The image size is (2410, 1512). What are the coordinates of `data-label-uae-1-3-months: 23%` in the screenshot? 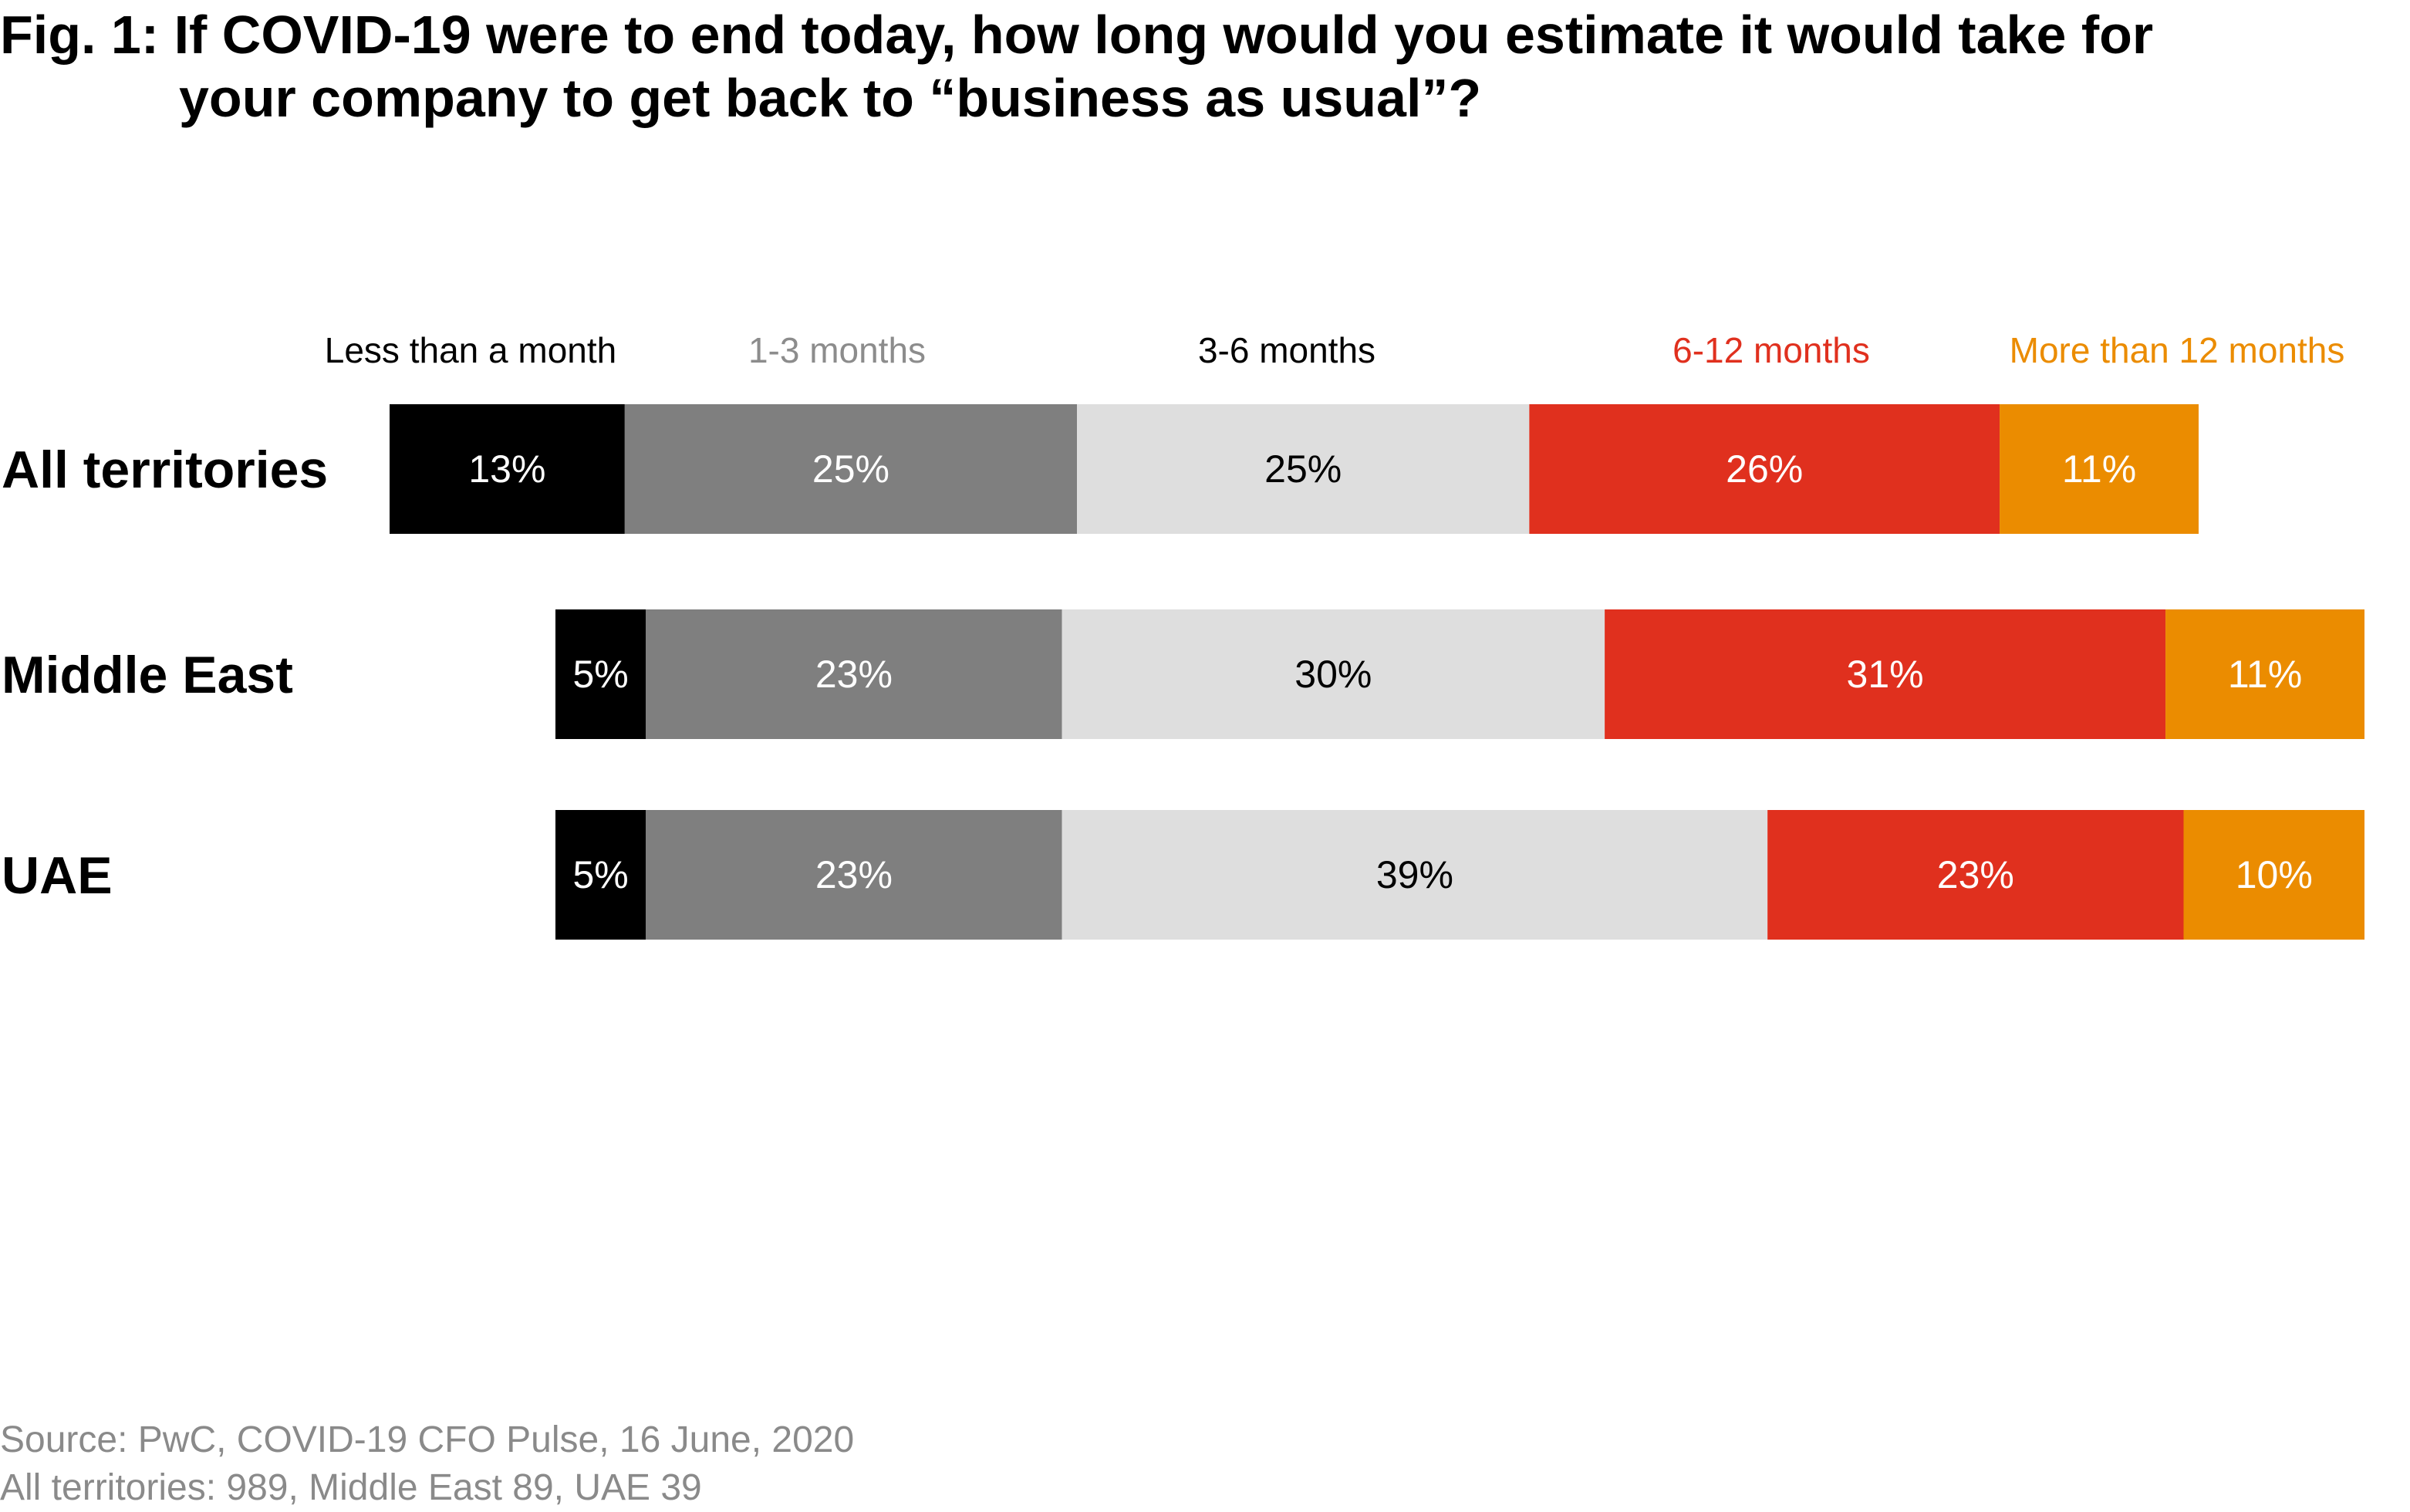 It's located at (854, 874).